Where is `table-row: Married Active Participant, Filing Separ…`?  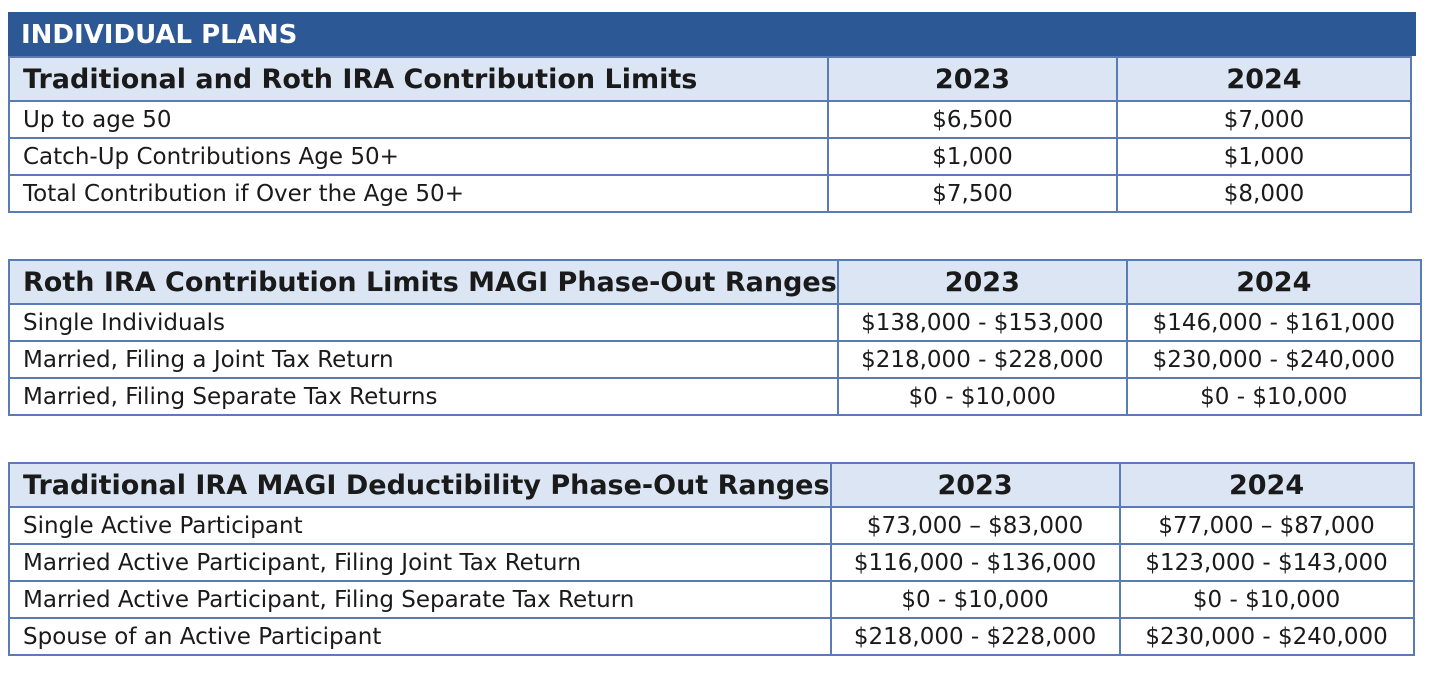 table-row: Married Active Participant, Filing Separ… is located at coordinates (711, 599).